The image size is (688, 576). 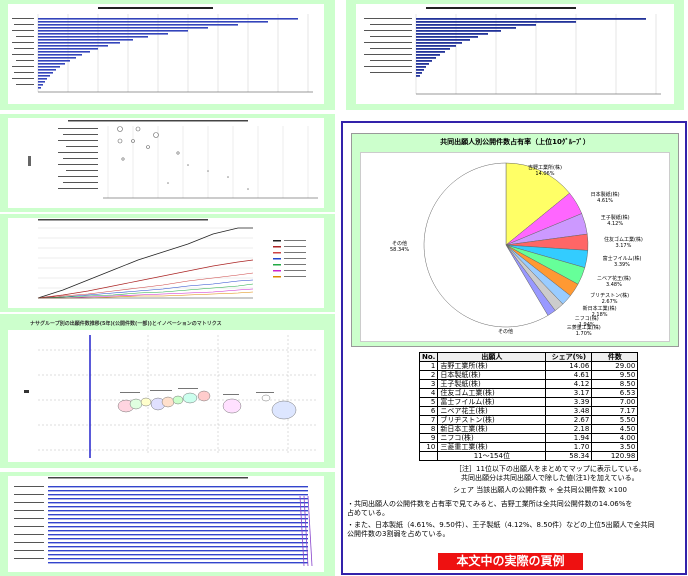 I want to click on pie-slice-label: 住友ゴム工業(株) 3.17%, so click(x=623, y=243).